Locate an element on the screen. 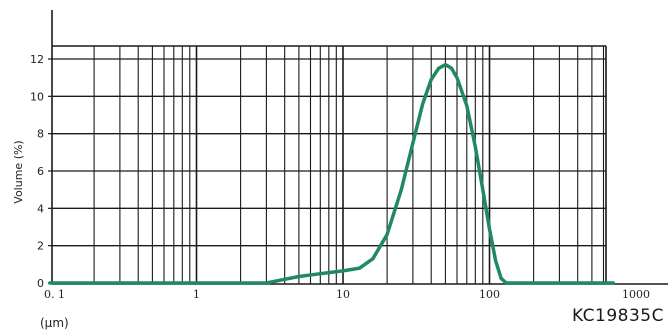 This screenshot has width=672, height=333. y-axis-label: Volume (%) is located at coordinates (18, 171).